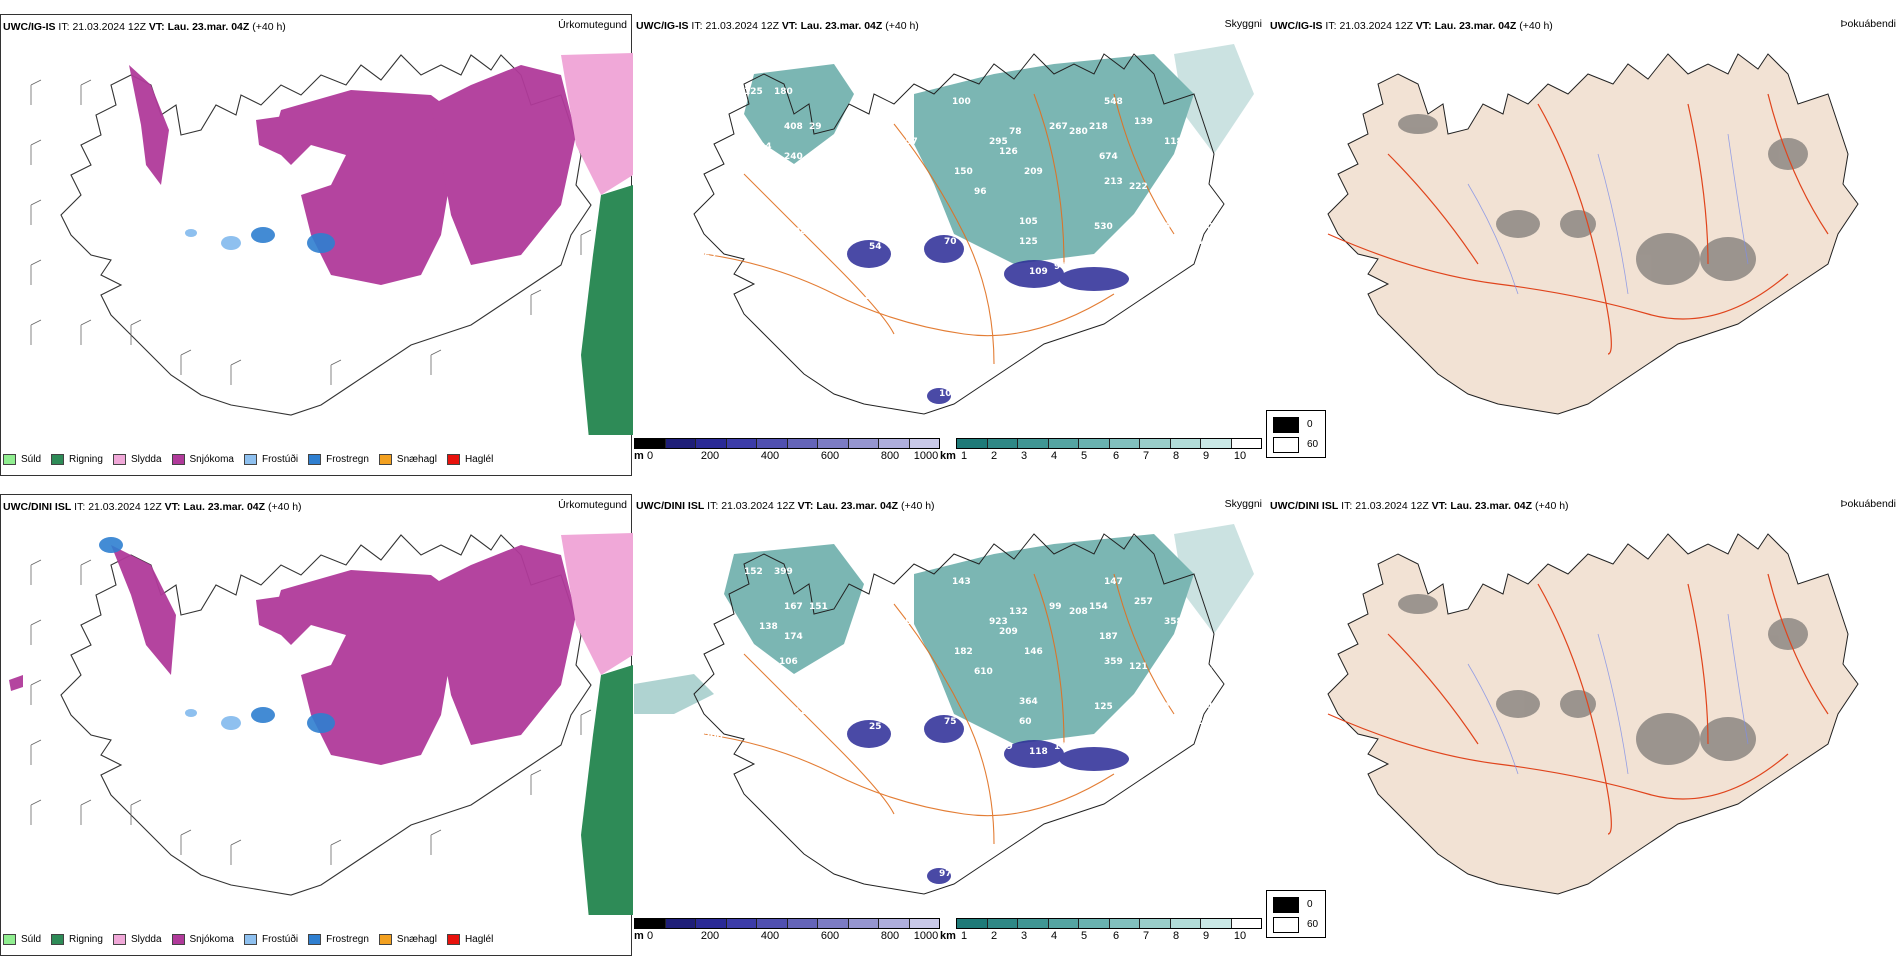  Describe the element at coordinates (1000, 267) in the screenshot. I see `ceiling-value-label: 96` at that location.